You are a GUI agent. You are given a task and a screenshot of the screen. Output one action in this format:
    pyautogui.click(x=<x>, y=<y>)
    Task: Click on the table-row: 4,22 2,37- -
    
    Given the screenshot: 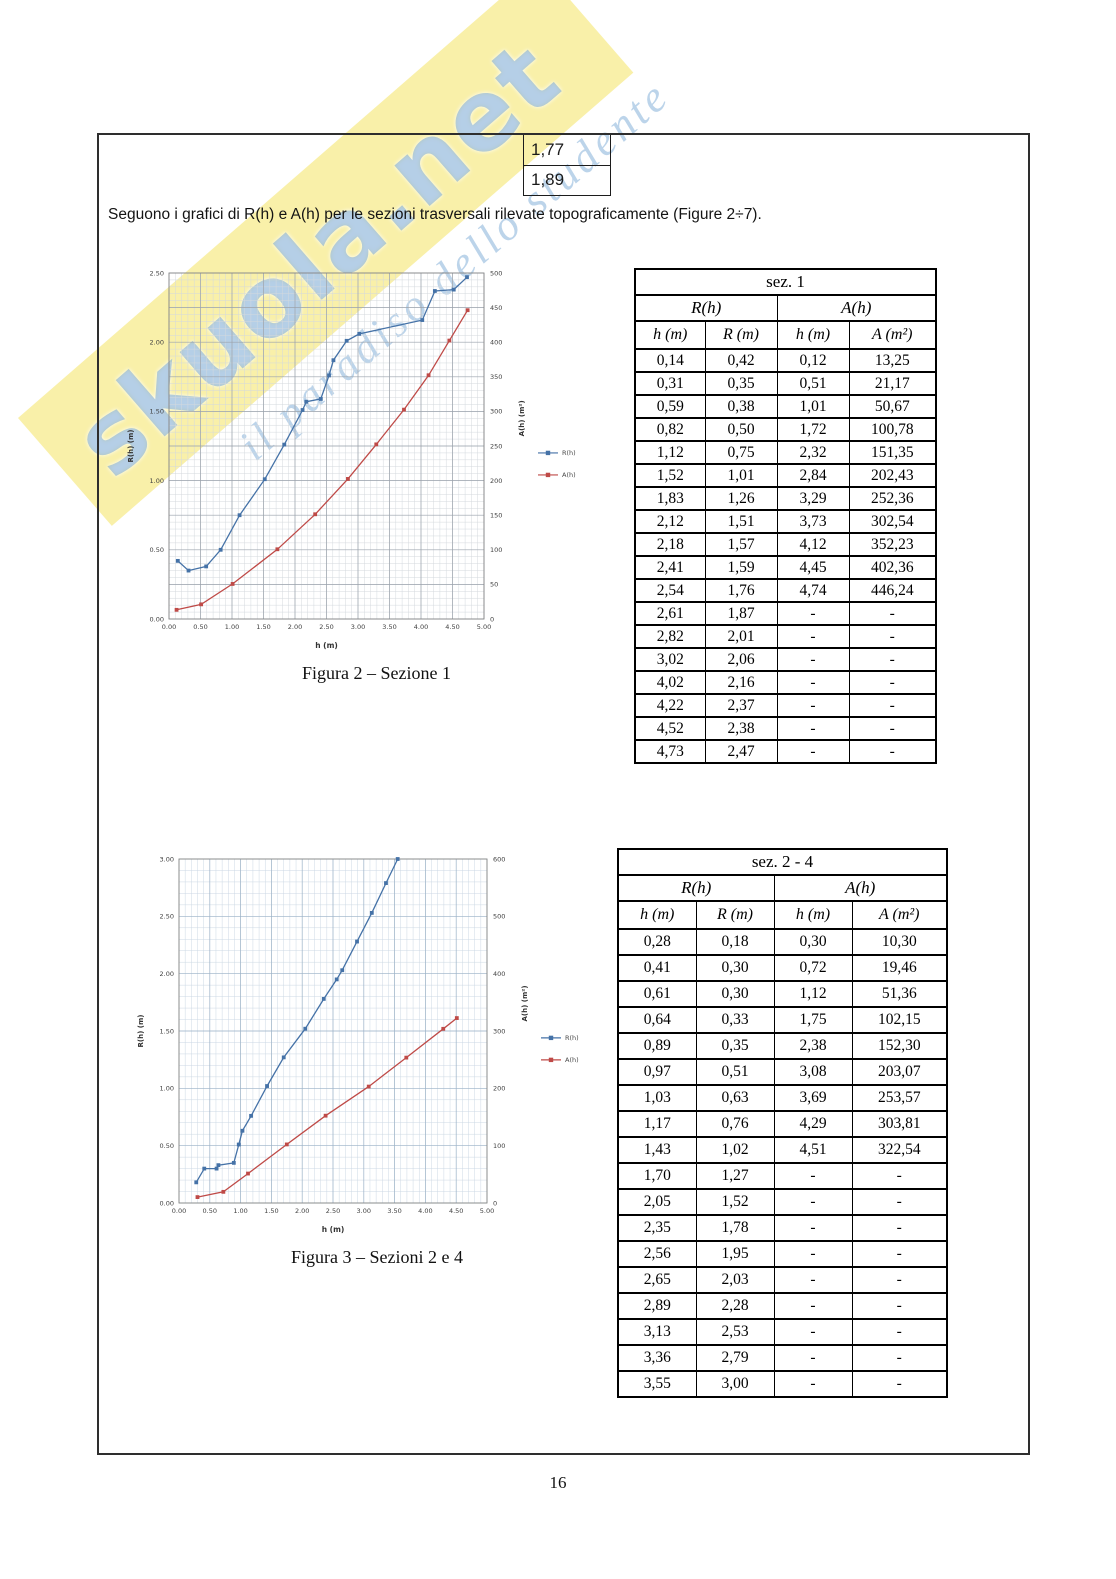 What is the action you would take?
    pyautogui.click(x=785, y=705)
    